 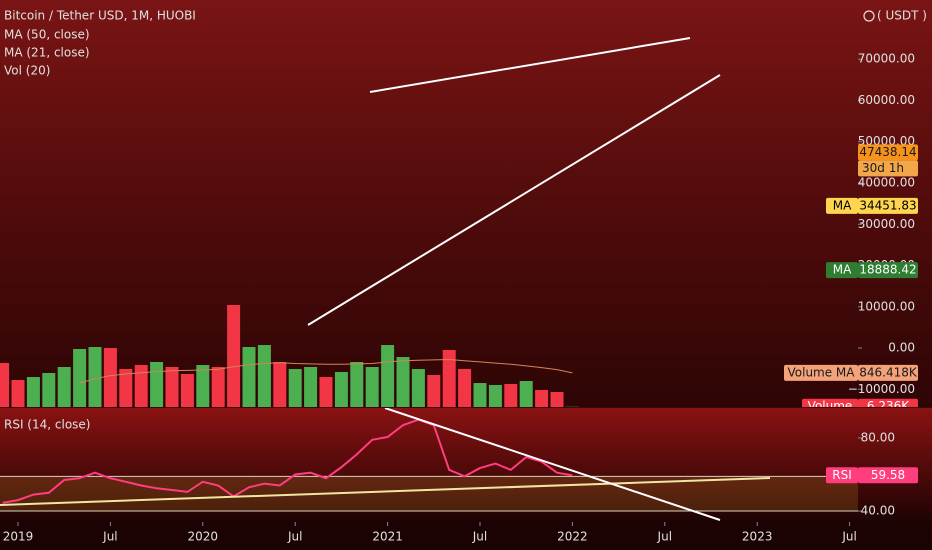 What do you see at coordinates (830, 406) in the screenshot?
I see `badge-label: Volume` at bounding box center [830, 406].